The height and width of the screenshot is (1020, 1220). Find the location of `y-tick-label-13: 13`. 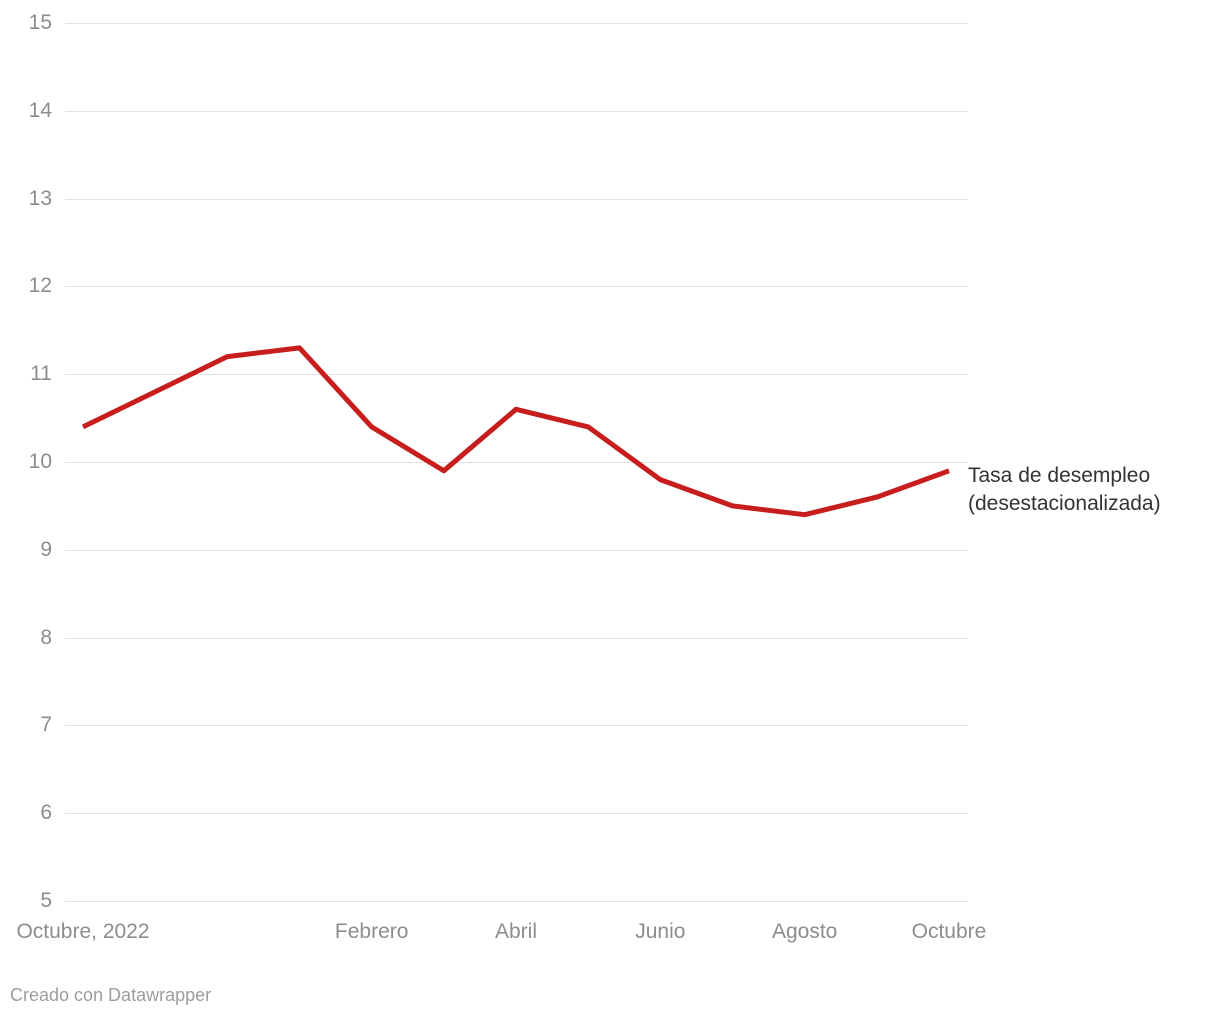

y-tick-label-13: 13 is located at coordinates (40, 198).